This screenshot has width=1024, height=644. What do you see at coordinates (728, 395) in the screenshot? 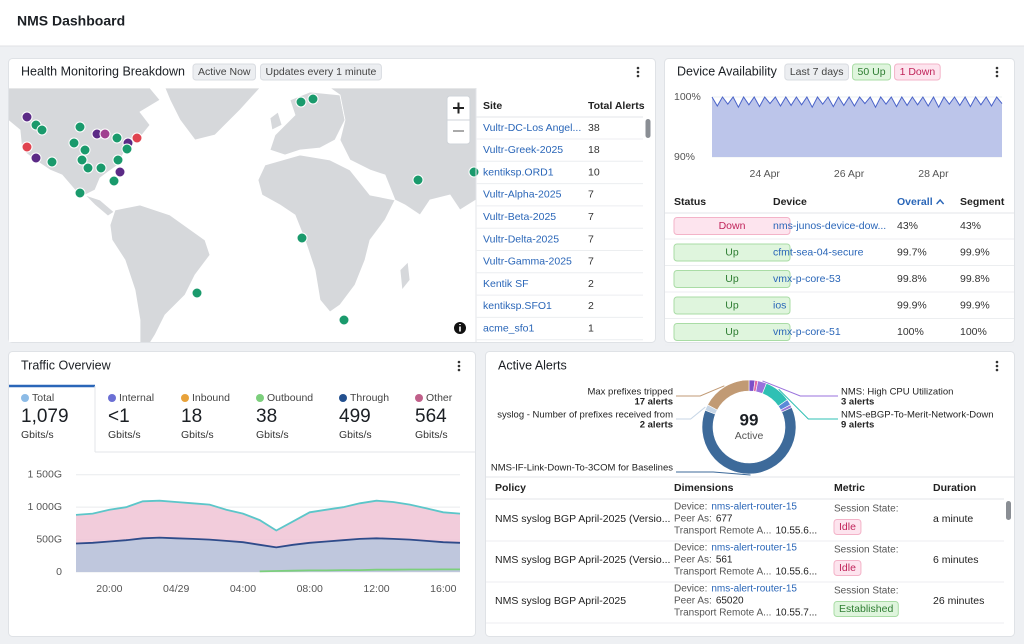
I see `donut-segment` at bounding box center [728, 395].